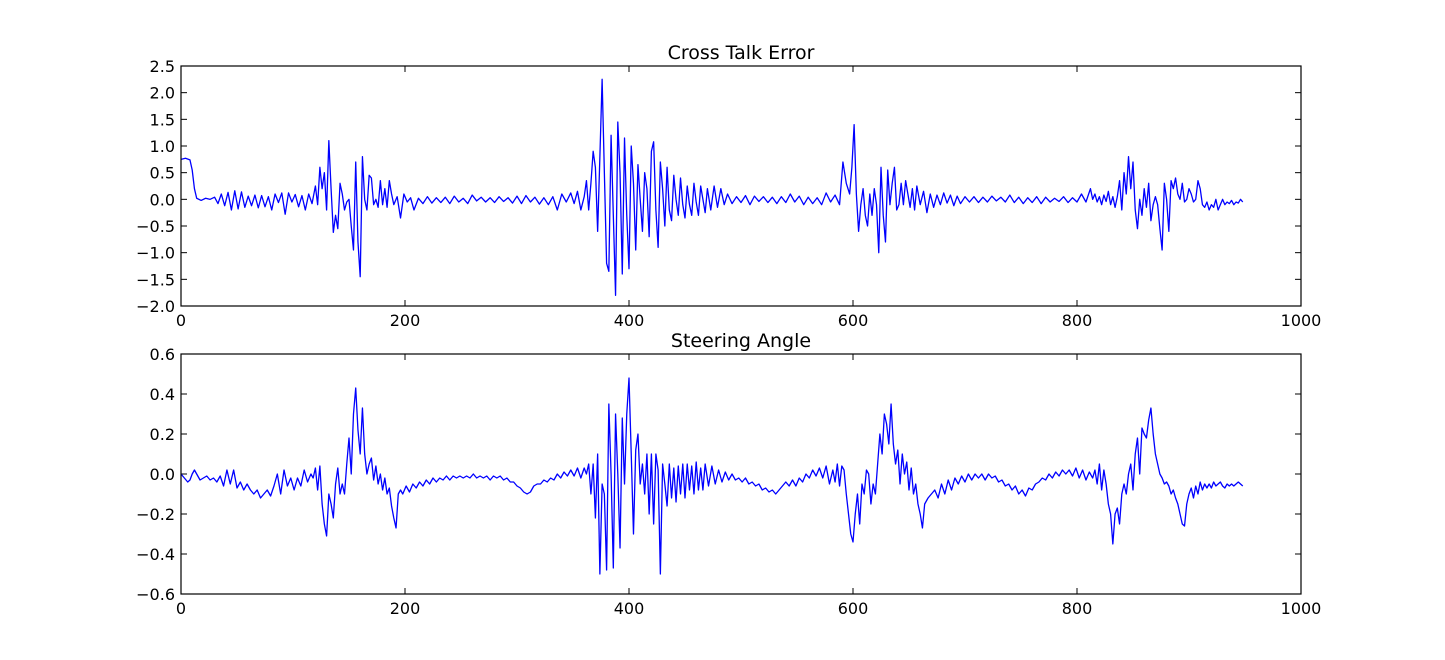 The height and width of the screenshot is (660, 1445). Describe the element at coordinates (162, 354) in the screenshot. I see `y-tick-label: 0.6` at that location.